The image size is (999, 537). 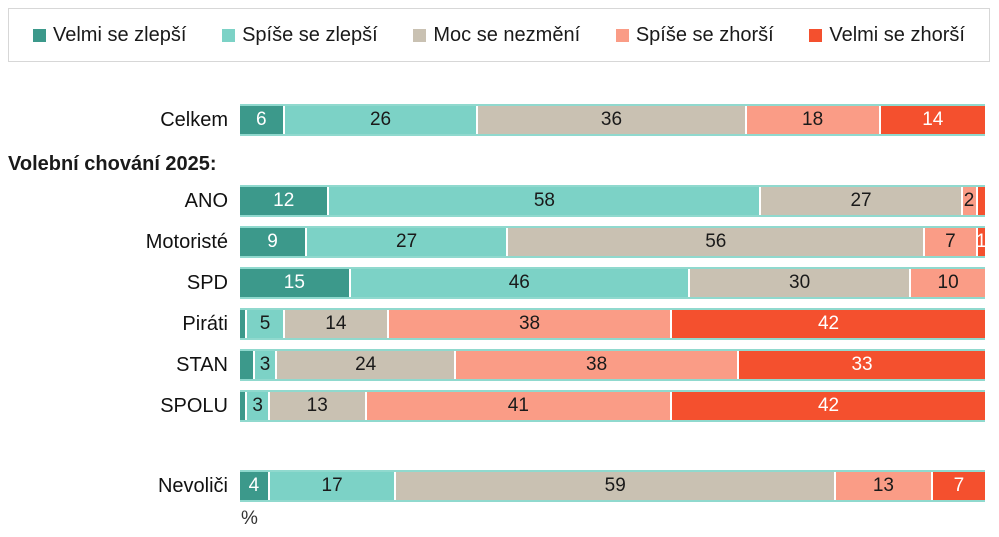 I want to click on bar-segment: 59, so click(x=616, y=486).